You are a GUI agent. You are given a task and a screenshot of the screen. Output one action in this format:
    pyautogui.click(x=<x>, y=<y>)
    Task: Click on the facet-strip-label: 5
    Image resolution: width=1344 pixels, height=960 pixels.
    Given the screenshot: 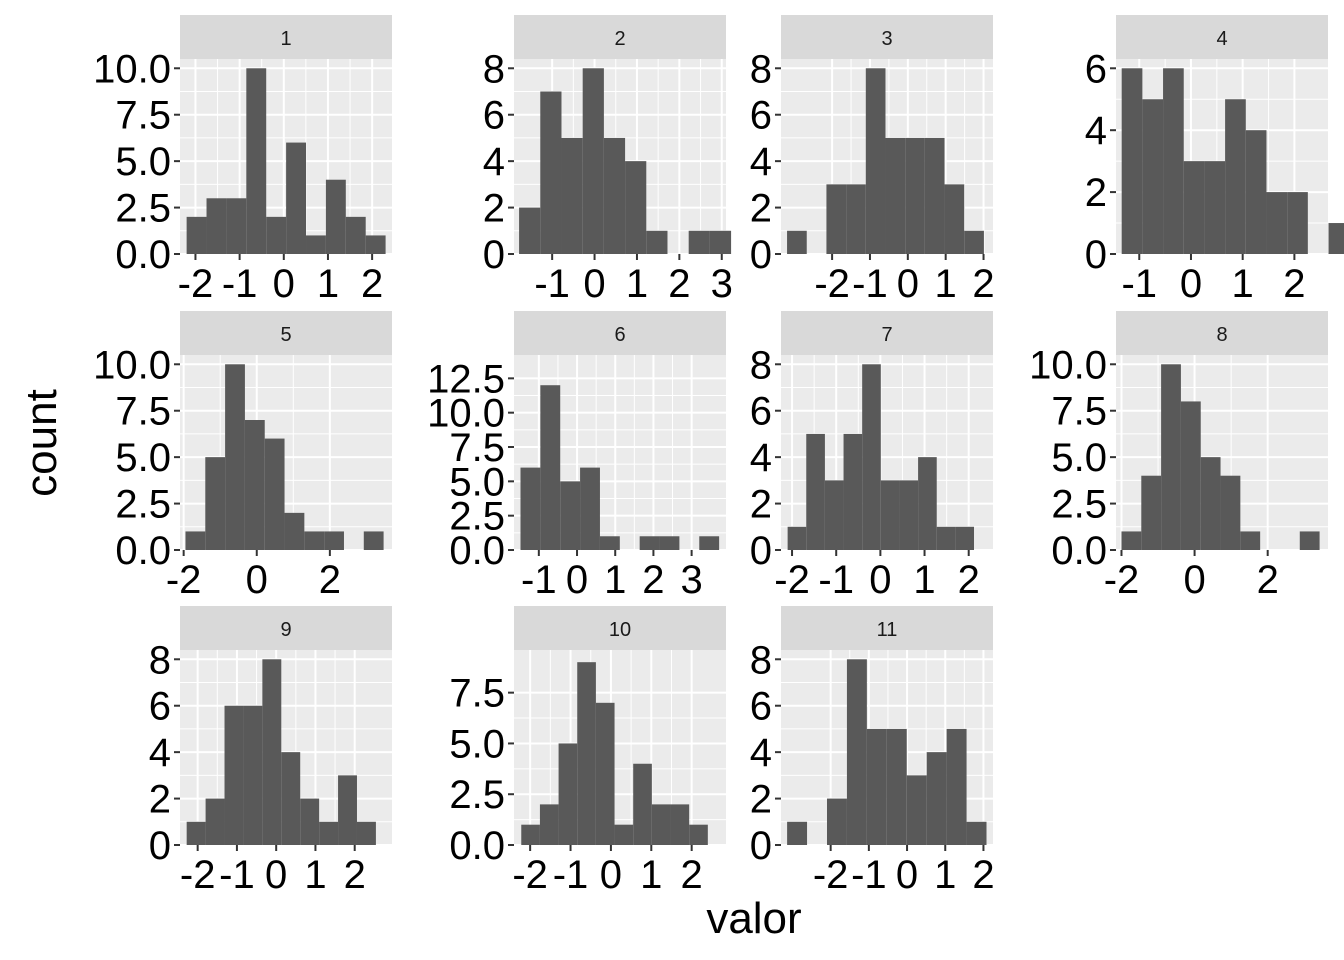 What is the action you would take?
    pyautogui.click(x=285, y=335)
    